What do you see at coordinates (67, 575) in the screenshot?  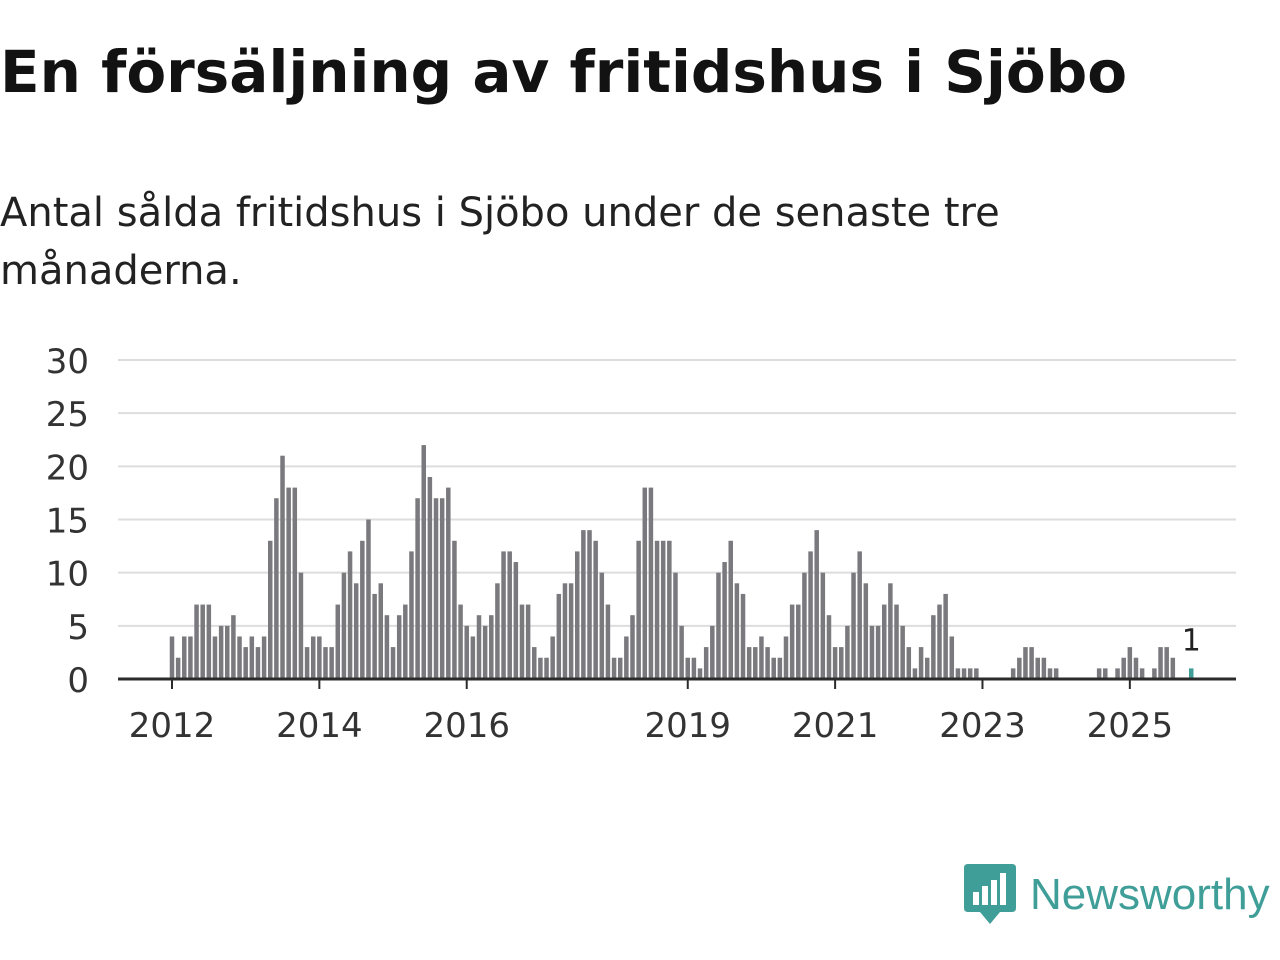 I see `y-tick-label: 10` at bounding box center [67, 575].